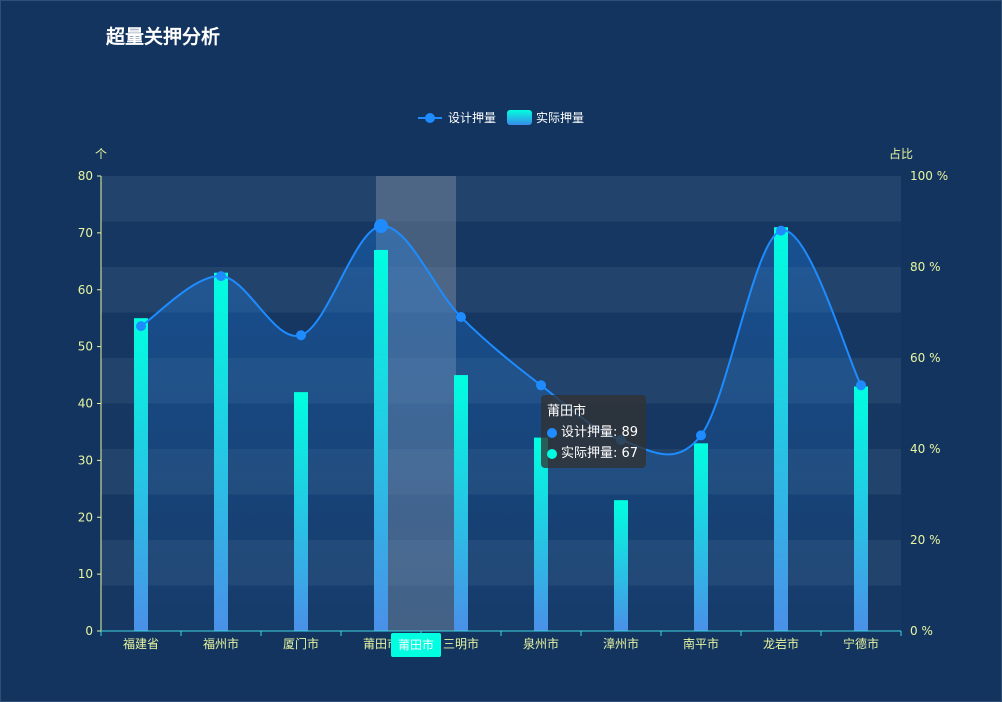 This screenshot has height=702, width=1002. Describe the element at coordinates (301, 643) in the screenshot. I see `x-tick-label: 厦门市` at that location.